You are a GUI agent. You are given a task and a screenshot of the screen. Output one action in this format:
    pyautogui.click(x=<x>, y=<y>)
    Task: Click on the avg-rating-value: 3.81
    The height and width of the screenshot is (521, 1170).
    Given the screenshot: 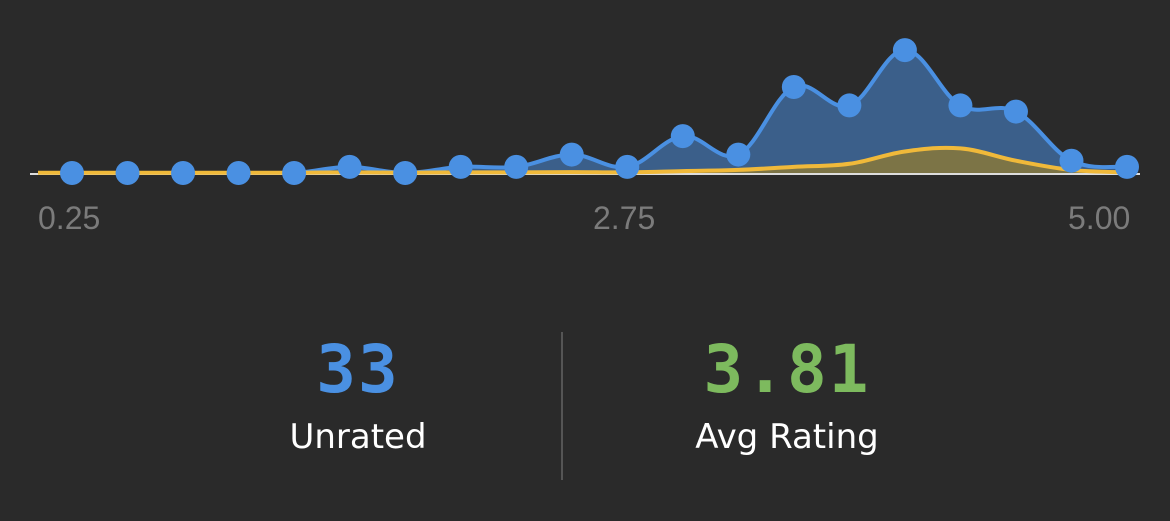 What is the action you would take?
    pyautogui.click(x=787, y=369)
    